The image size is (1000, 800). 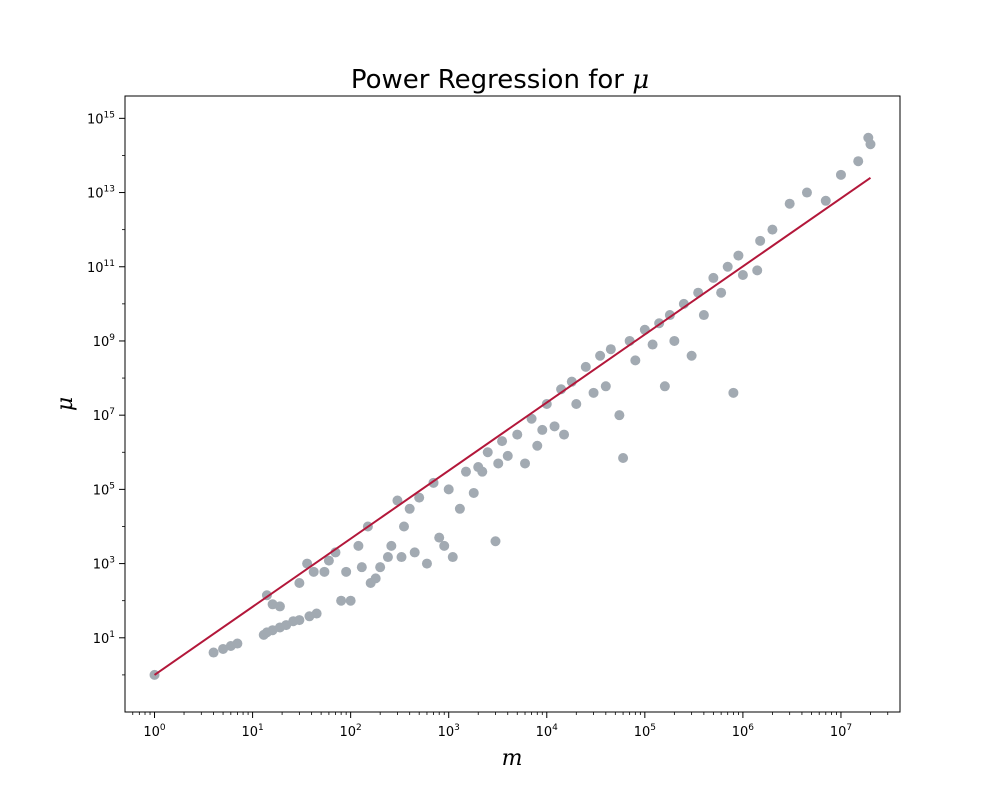 What do you see at coordinates (645, 731) in the screenshot?
I see `x-tick-label: 10⁵` at bounding box center [645, 731].